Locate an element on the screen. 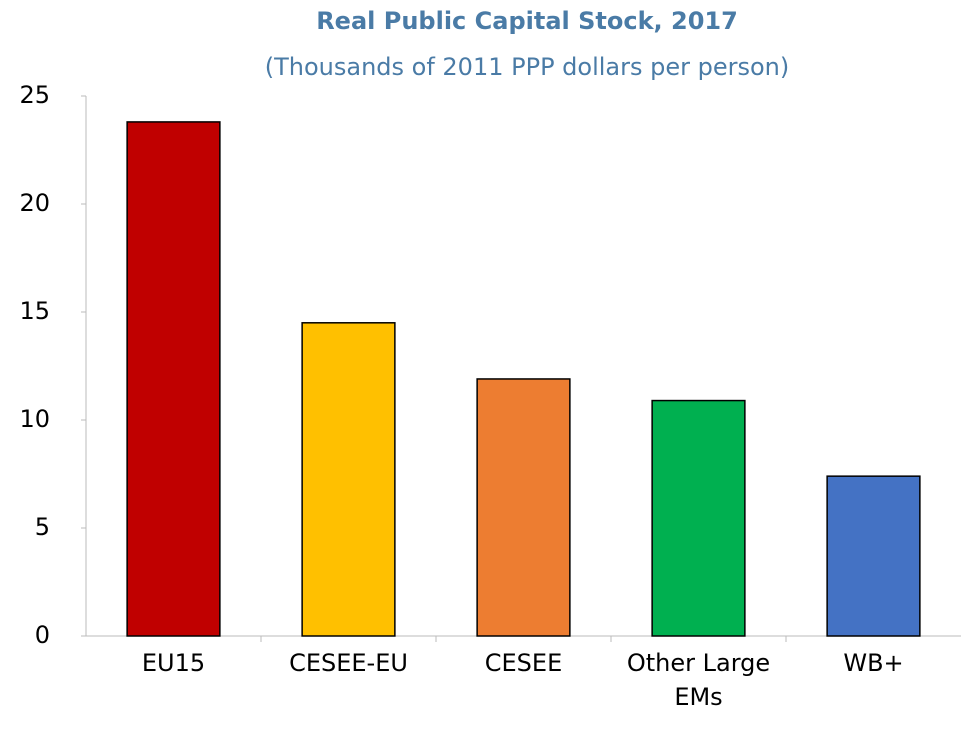 This screenshot has height=739, width=961. y-tick-label: 15 is located at coordinates (34, 311).